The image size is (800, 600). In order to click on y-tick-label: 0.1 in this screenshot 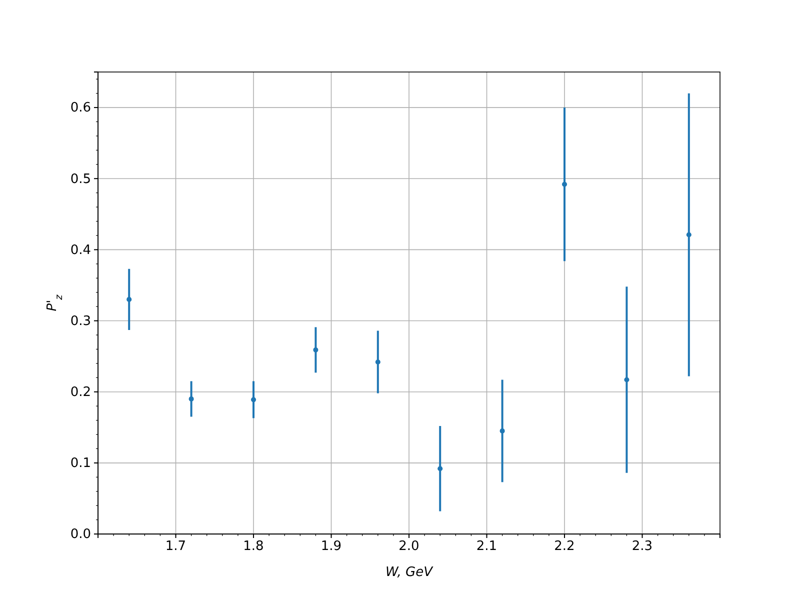, I will do `click(80, 464)`.